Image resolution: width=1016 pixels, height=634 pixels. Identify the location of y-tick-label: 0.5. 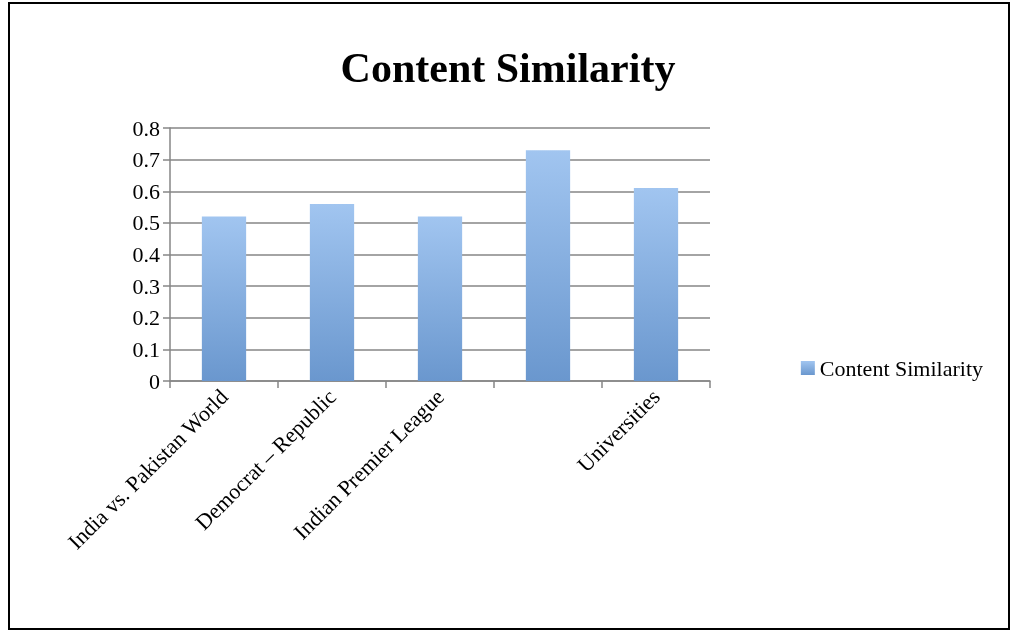
(146, 223).